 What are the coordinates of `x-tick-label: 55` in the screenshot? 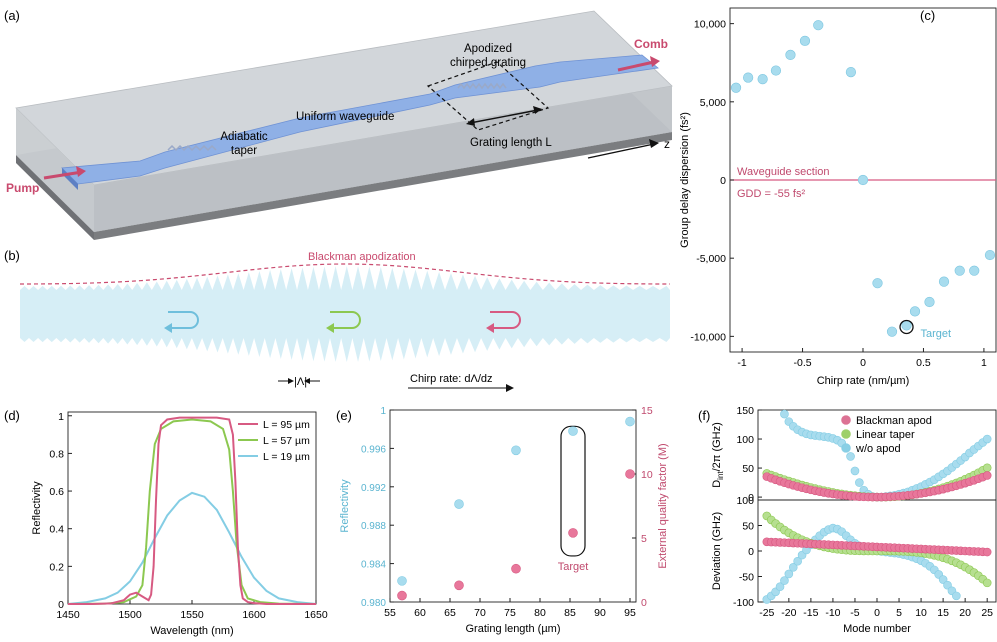 It's located at (390, 613).